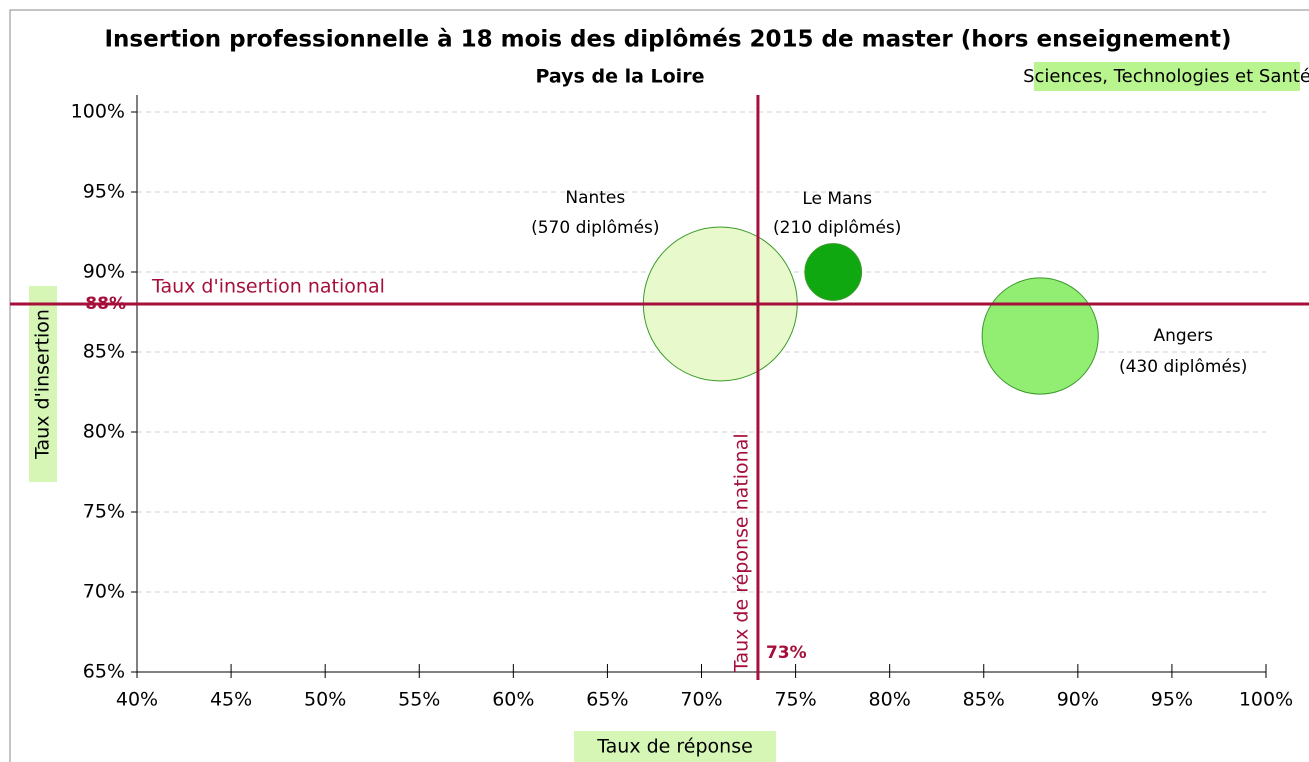 The height and width of the screenshot is (762, 1309). I want to click on y-tick-label: 65%, so click(104, 672).